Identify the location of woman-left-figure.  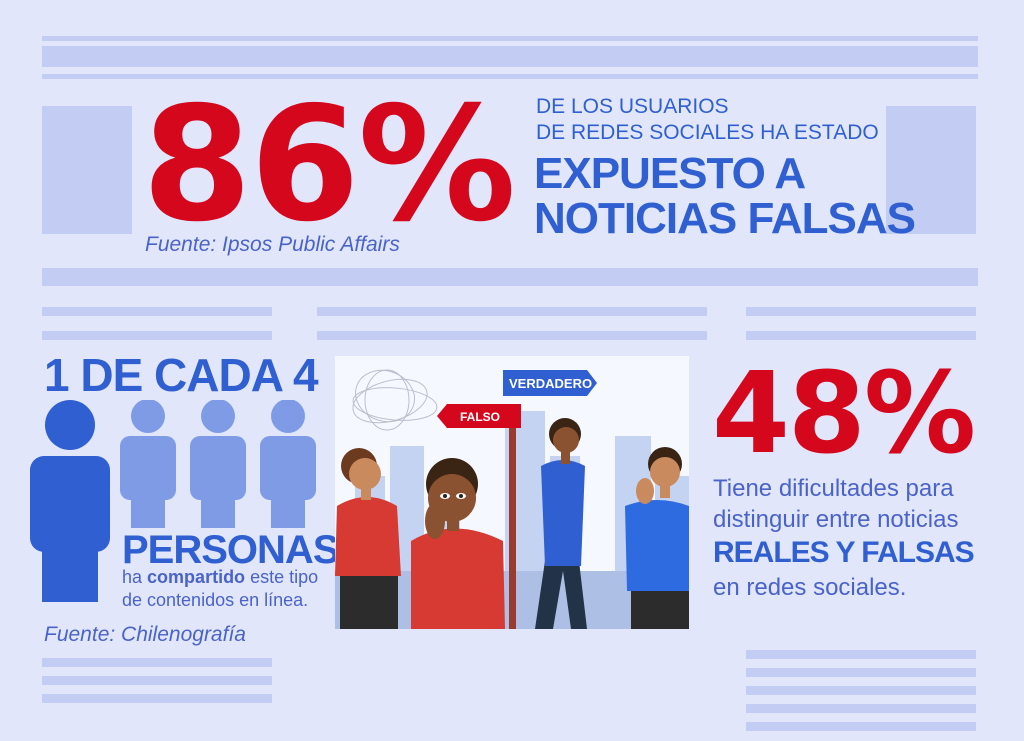
(368, 538).